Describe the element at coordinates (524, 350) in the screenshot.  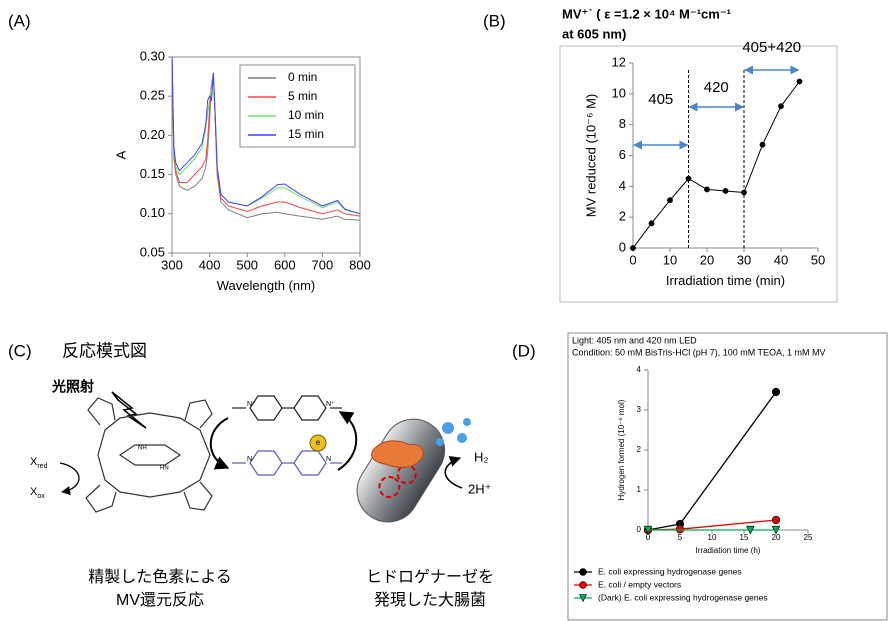
I see `panel-label: (D)` at that location.